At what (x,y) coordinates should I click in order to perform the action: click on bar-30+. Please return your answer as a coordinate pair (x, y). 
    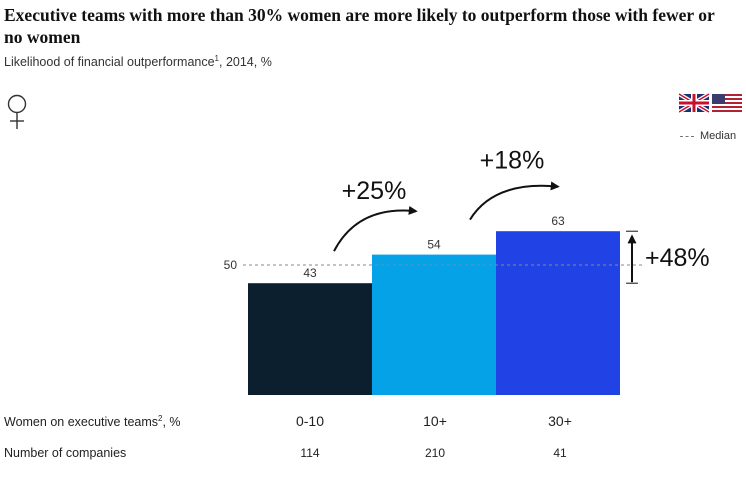
    Looking at the image, I should click on (558, 313).